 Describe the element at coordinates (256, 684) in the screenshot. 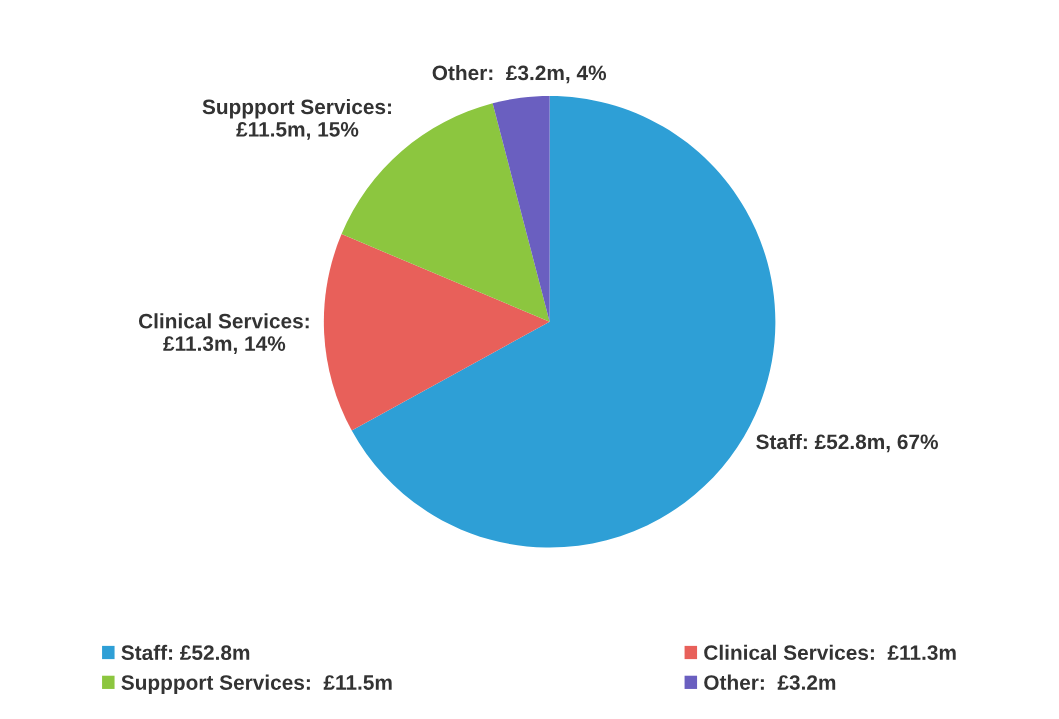

I see `legend-label: Suppport Services: £11.5m` at that location.